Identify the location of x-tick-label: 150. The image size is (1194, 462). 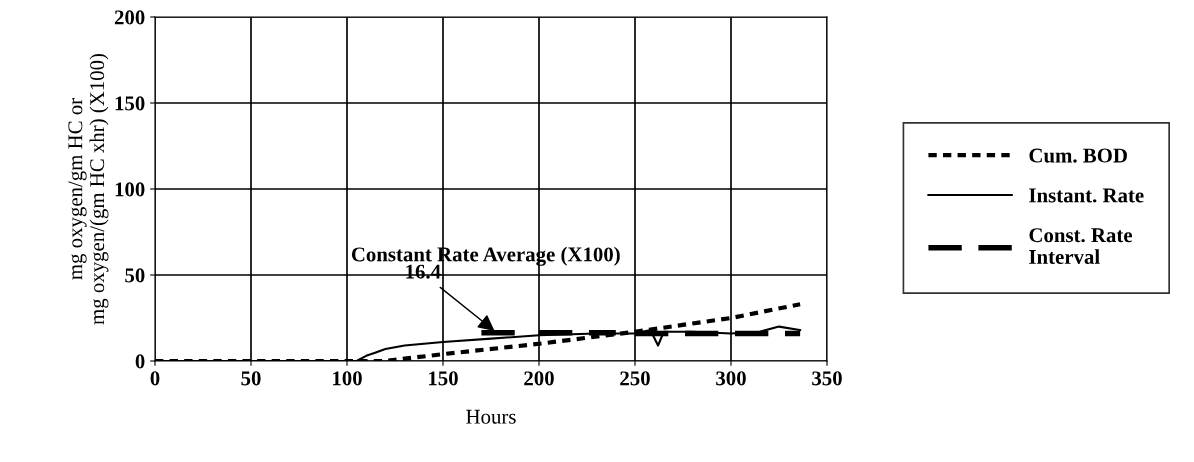
(443, 378).